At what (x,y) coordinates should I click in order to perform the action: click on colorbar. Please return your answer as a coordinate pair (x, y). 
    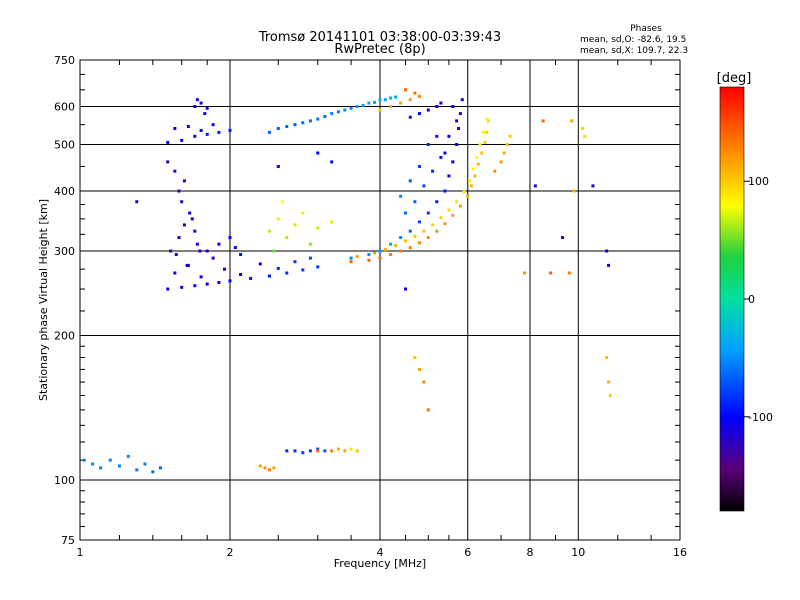
    Looking at the image, I should click on (732, 299).